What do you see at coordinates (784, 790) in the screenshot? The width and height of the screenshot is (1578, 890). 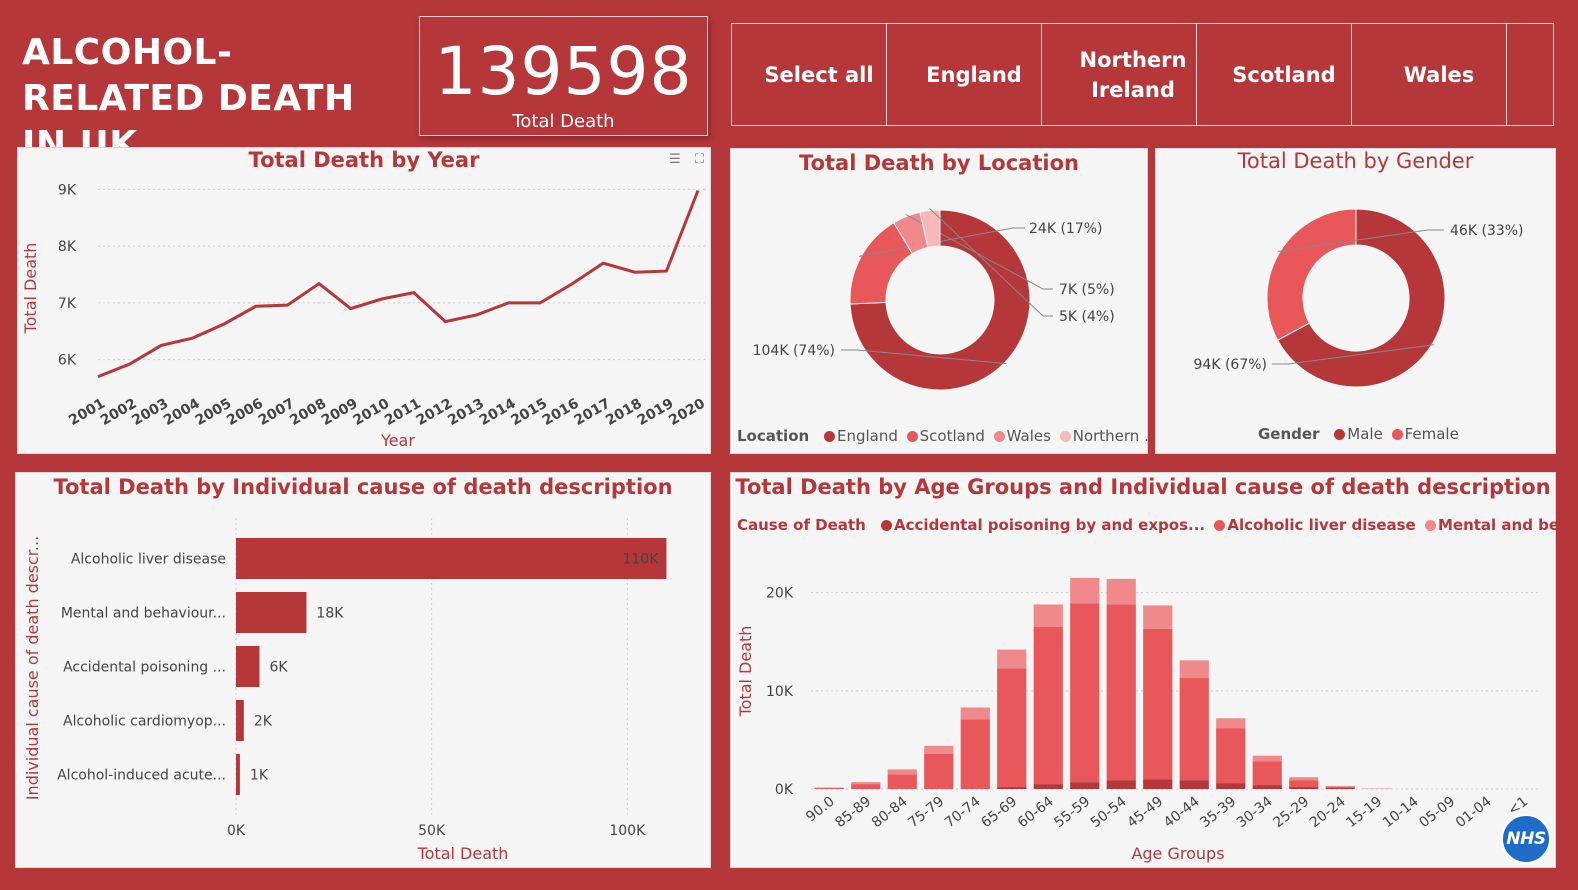 I see `y-tick-label: 0K` at bounding box center [784, 790].